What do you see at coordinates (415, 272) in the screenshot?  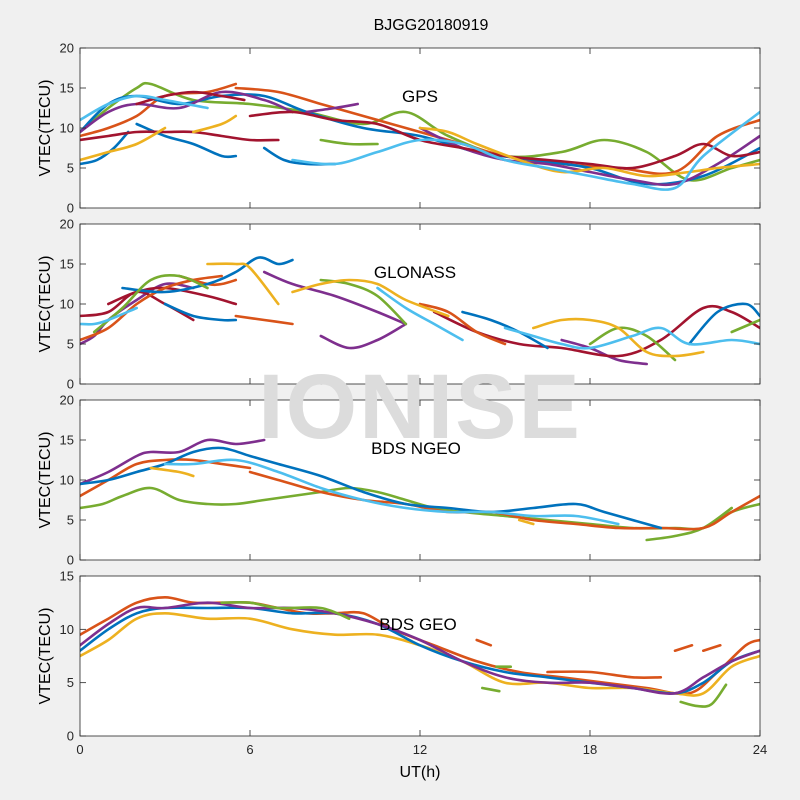 I see `panel-title-glonass: GLONASS` at bounding box center [415, 272].